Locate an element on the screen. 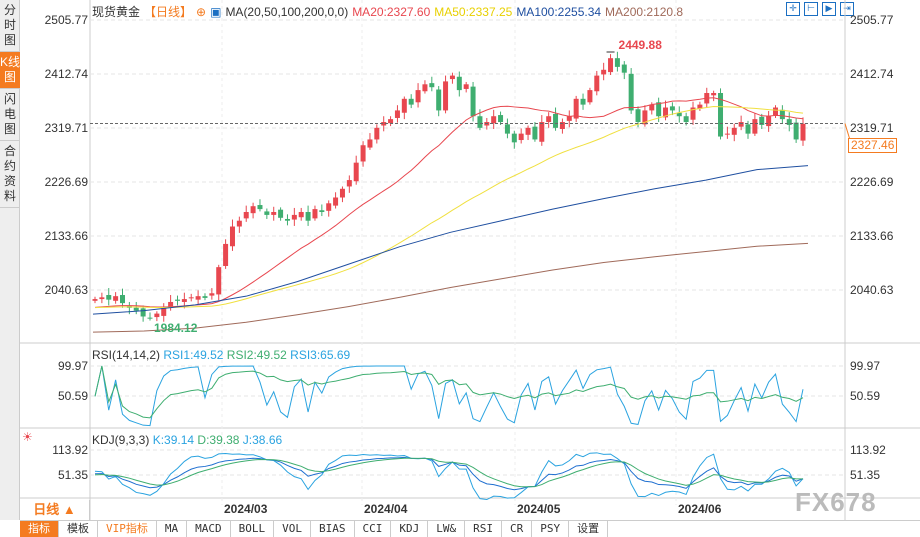 The width and height of the screenshot is (920, 537). indicator-tab-11: RSI is located at coordinates (483, 529).